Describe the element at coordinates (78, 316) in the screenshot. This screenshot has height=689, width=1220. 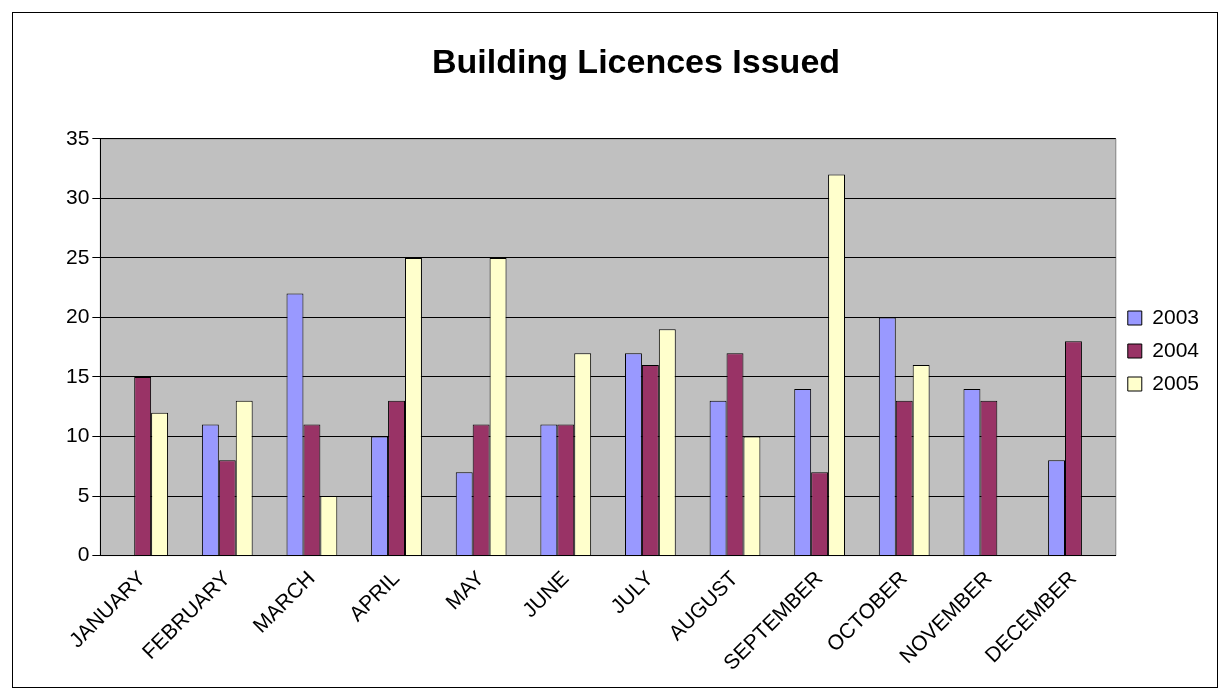
I see `y-tick-label: 20` at that location.